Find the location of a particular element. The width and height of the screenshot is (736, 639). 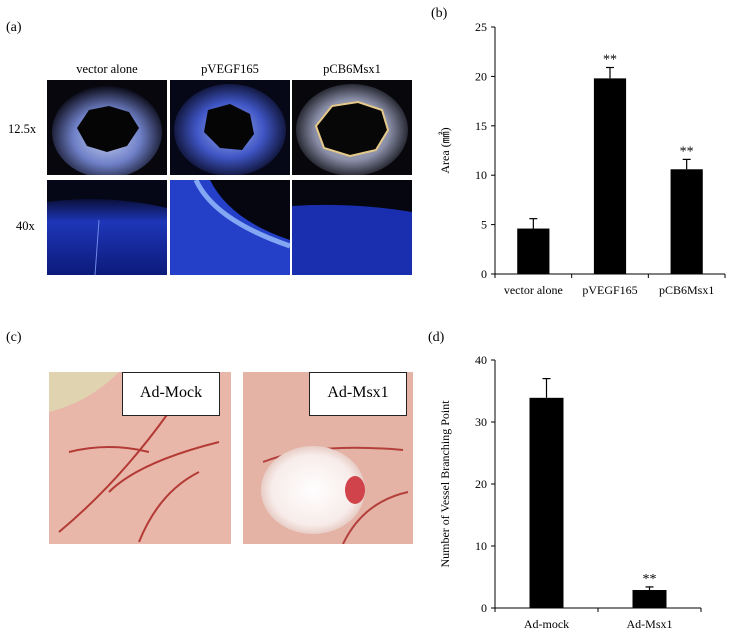

row-label-12-5x: 12.5x is located at coordinates (22, 129).